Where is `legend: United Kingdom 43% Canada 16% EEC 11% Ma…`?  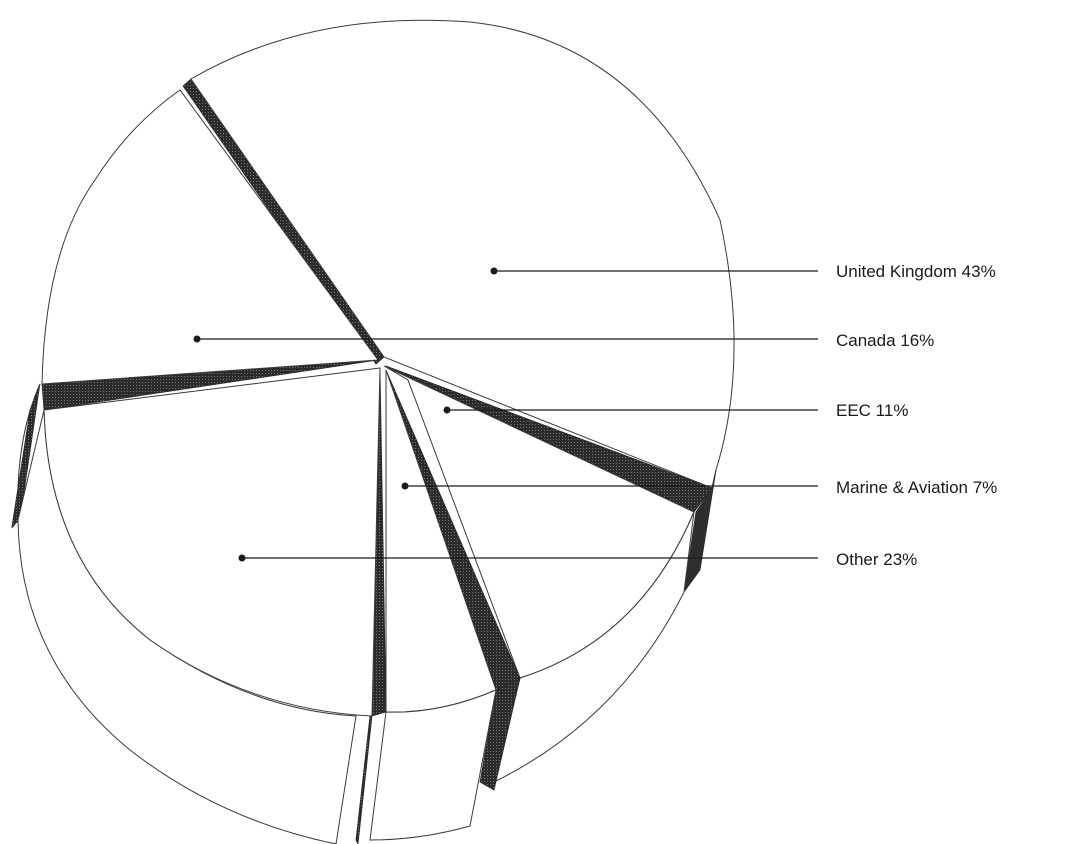 legend: United Kingdom 43% Canada 16% EEC 11% Ma… is located at coordinates (916, 415).